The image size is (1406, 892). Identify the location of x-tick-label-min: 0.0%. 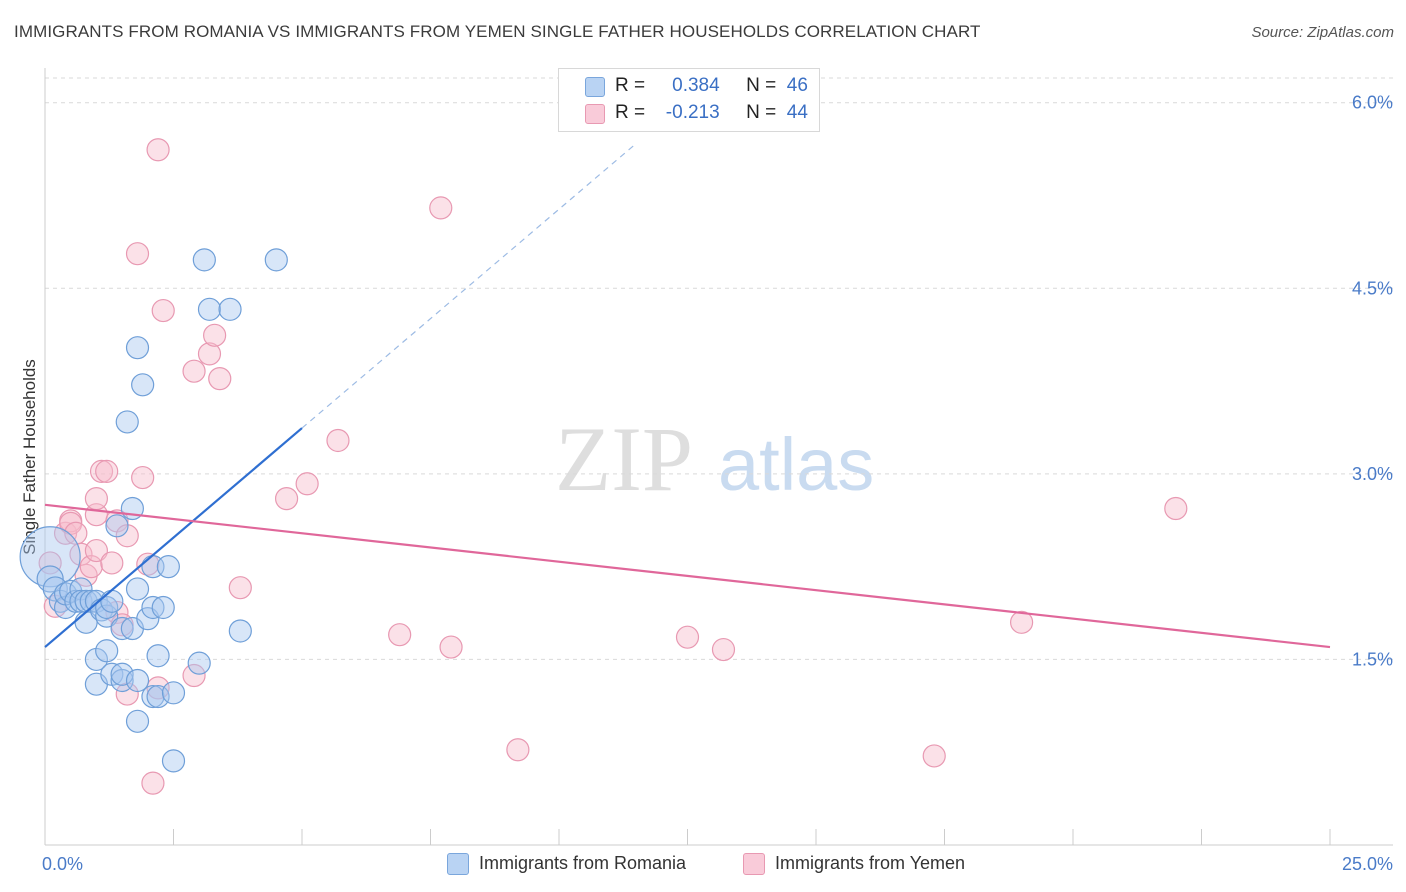
(62, 864).